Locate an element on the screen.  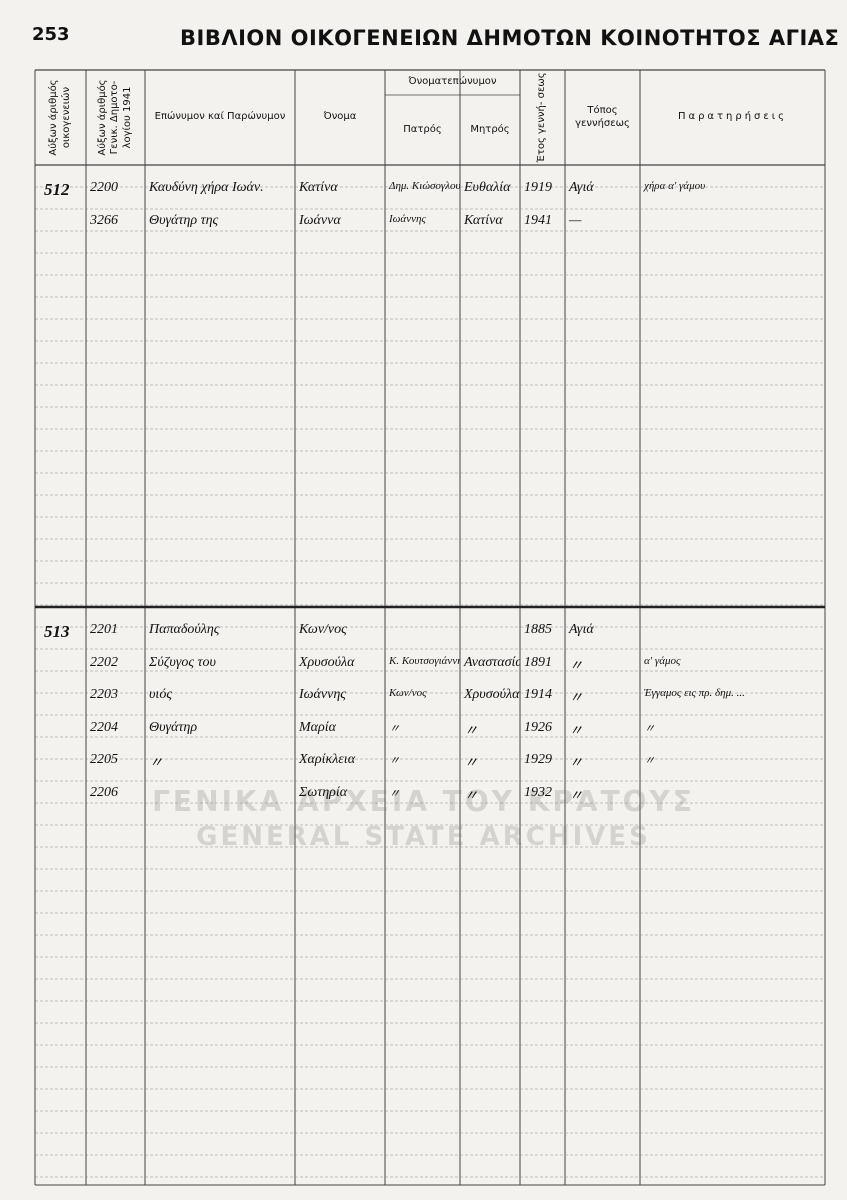
cell-birth-year: 1926 is located at coordinates (538, 727).